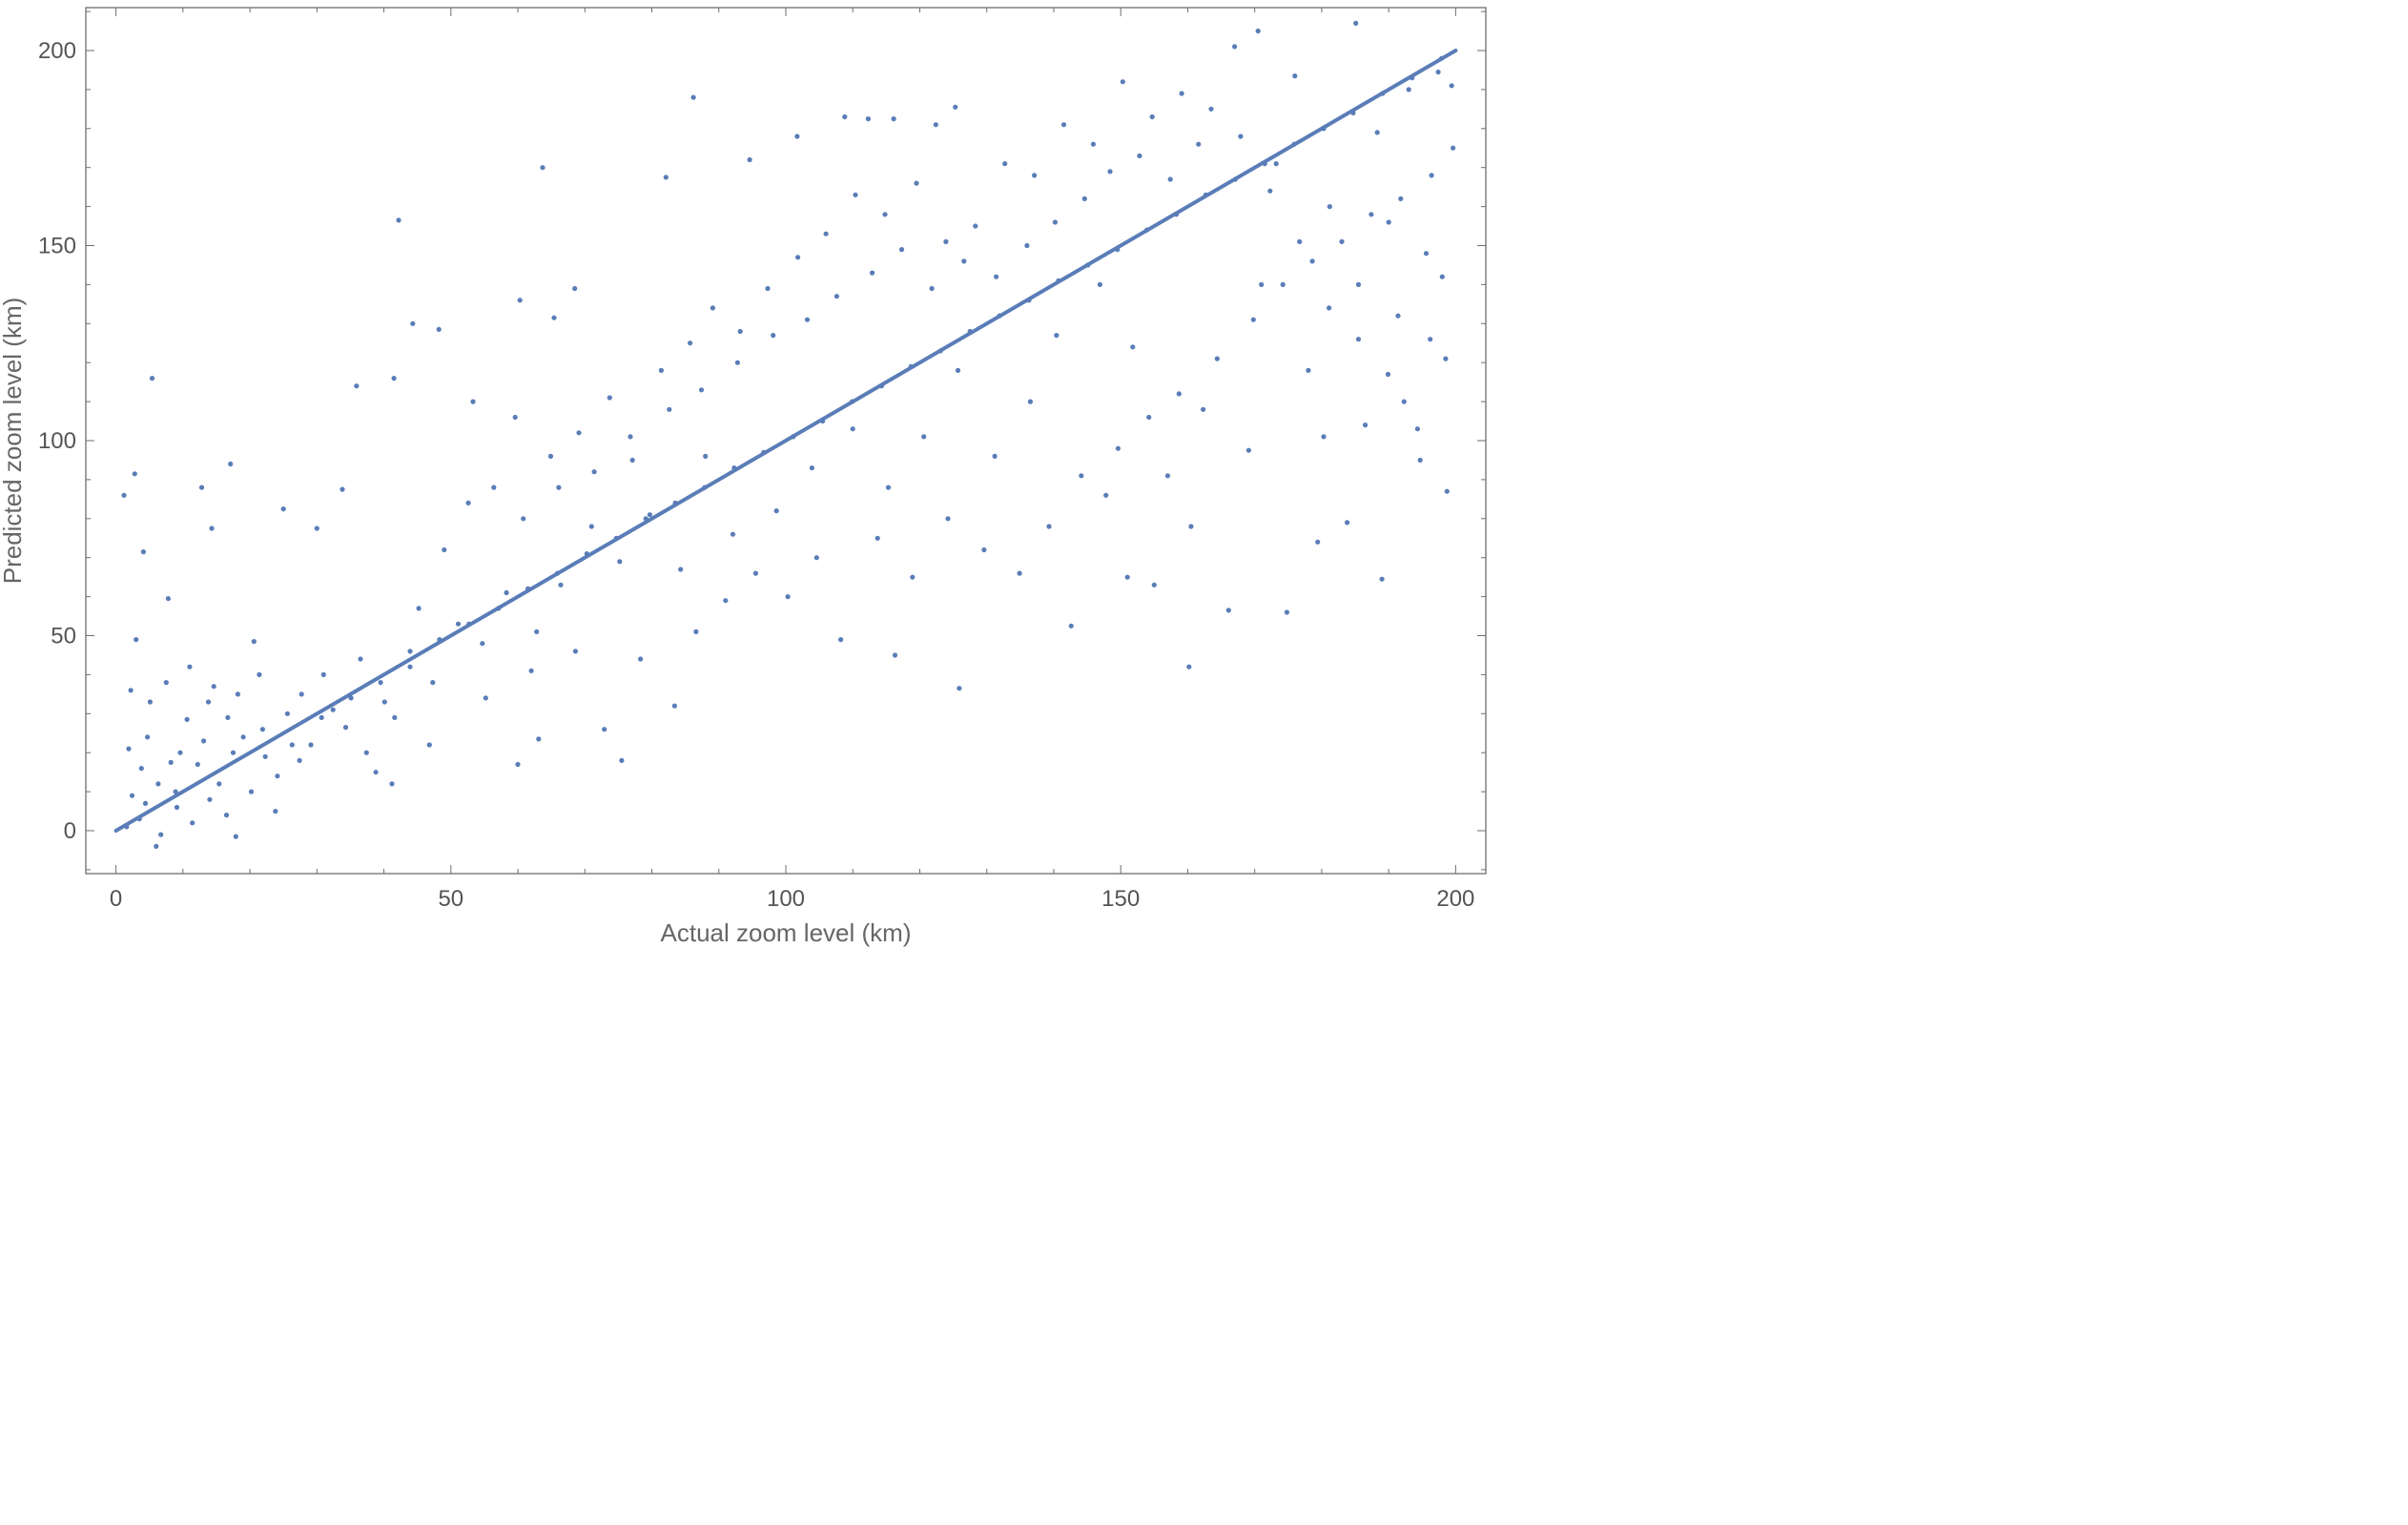  Describe the element at coordinates (57, 245) in the screenshot. I see `y-tick-label: 150` at that location.